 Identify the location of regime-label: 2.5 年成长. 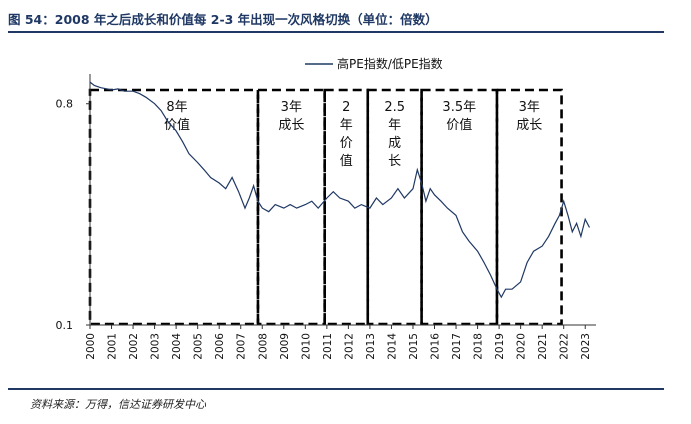
(394, 134).